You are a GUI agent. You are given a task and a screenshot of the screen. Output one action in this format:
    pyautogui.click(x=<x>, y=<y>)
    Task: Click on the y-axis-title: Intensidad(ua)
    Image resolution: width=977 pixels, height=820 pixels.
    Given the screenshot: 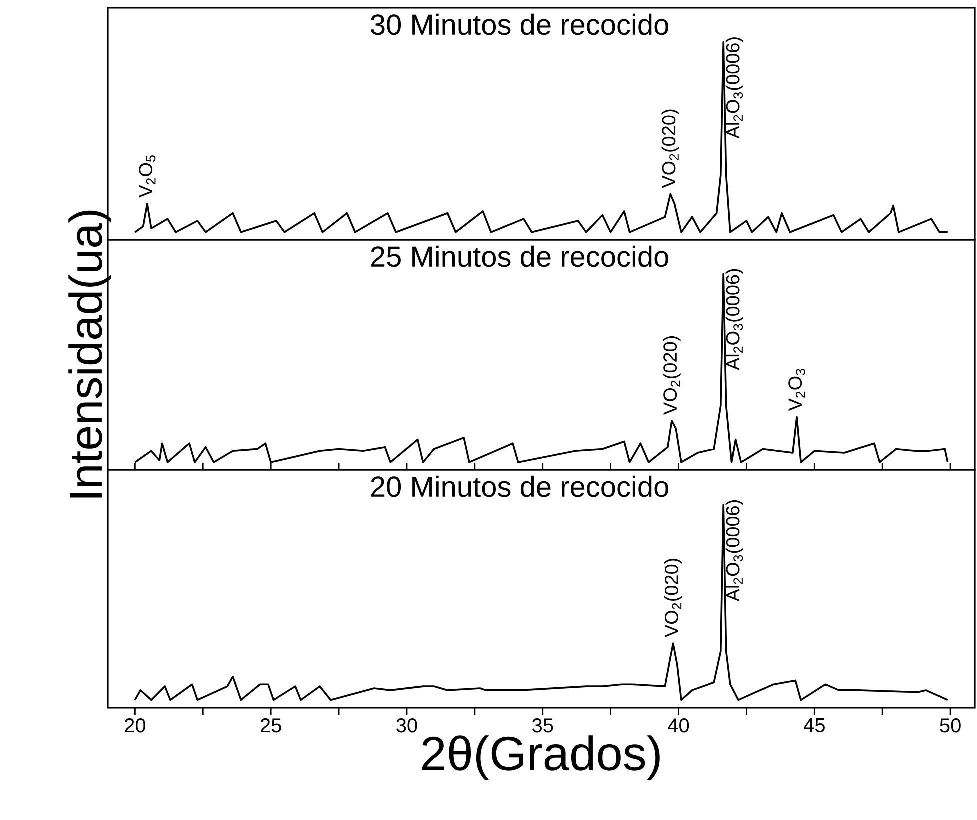 What is the action you would take?
    pyautogui.click(x=90, y=354)
    